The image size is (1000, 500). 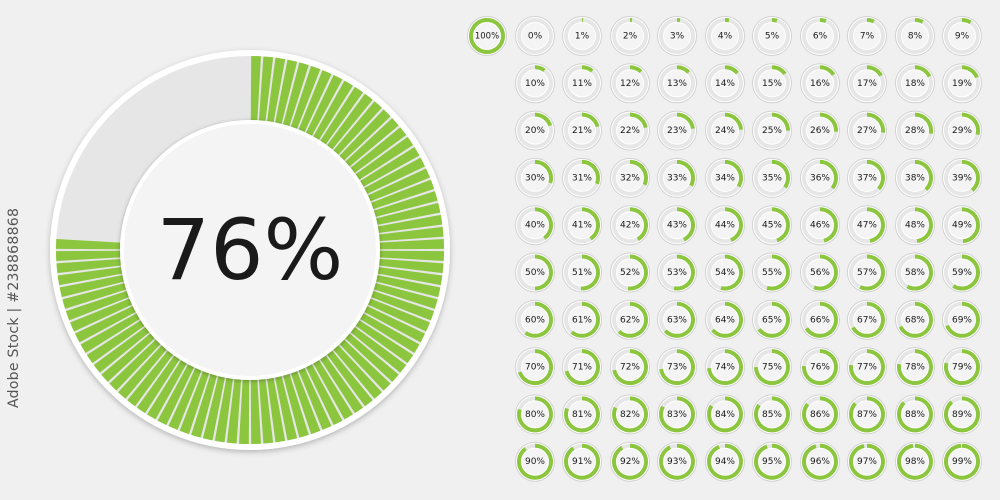 I want to click on indicator-label: 82%, so click(x=630, y=415).